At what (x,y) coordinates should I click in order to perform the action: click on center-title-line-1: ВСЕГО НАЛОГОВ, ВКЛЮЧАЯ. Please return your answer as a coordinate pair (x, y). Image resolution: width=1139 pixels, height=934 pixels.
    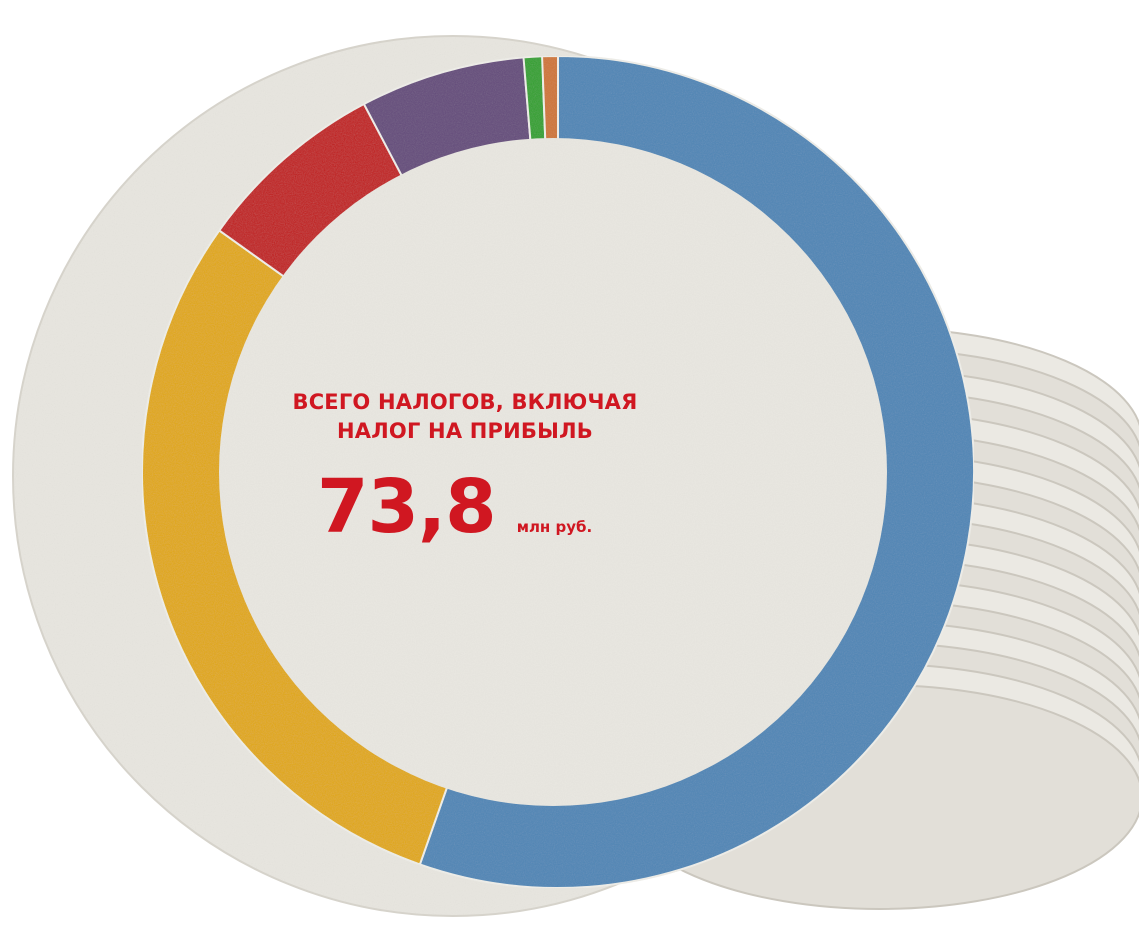
    Looking at the image, I should click on (465, 402).